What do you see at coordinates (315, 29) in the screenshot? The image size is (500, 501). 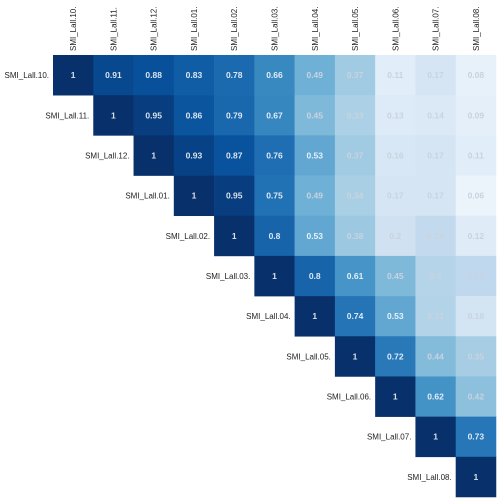 I see `x-tick-label-6: SMI_Lall.04.` at bounding box center [315, 29].